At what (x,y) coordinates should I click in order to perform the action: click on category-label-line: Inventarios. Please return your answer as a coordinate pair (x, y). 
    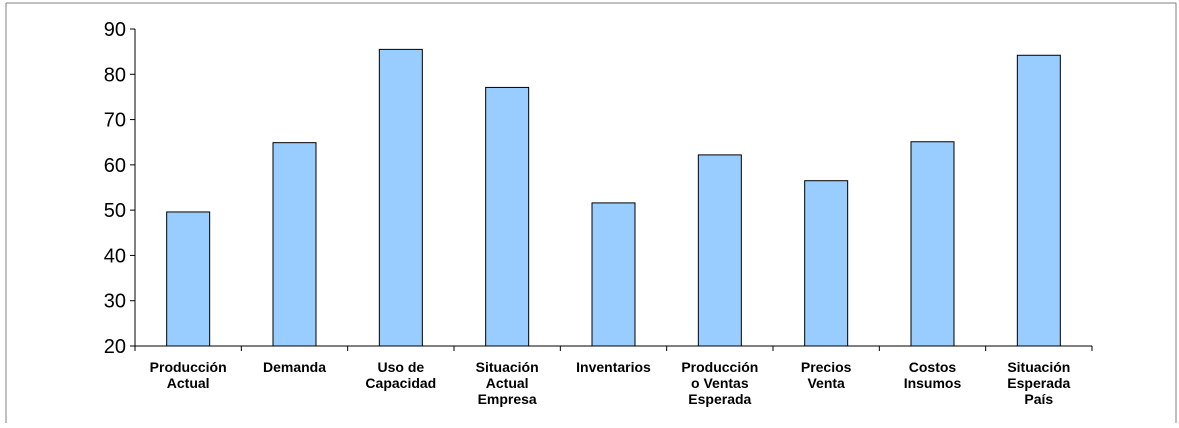
    Looking at the image, I should click on (613, 367).